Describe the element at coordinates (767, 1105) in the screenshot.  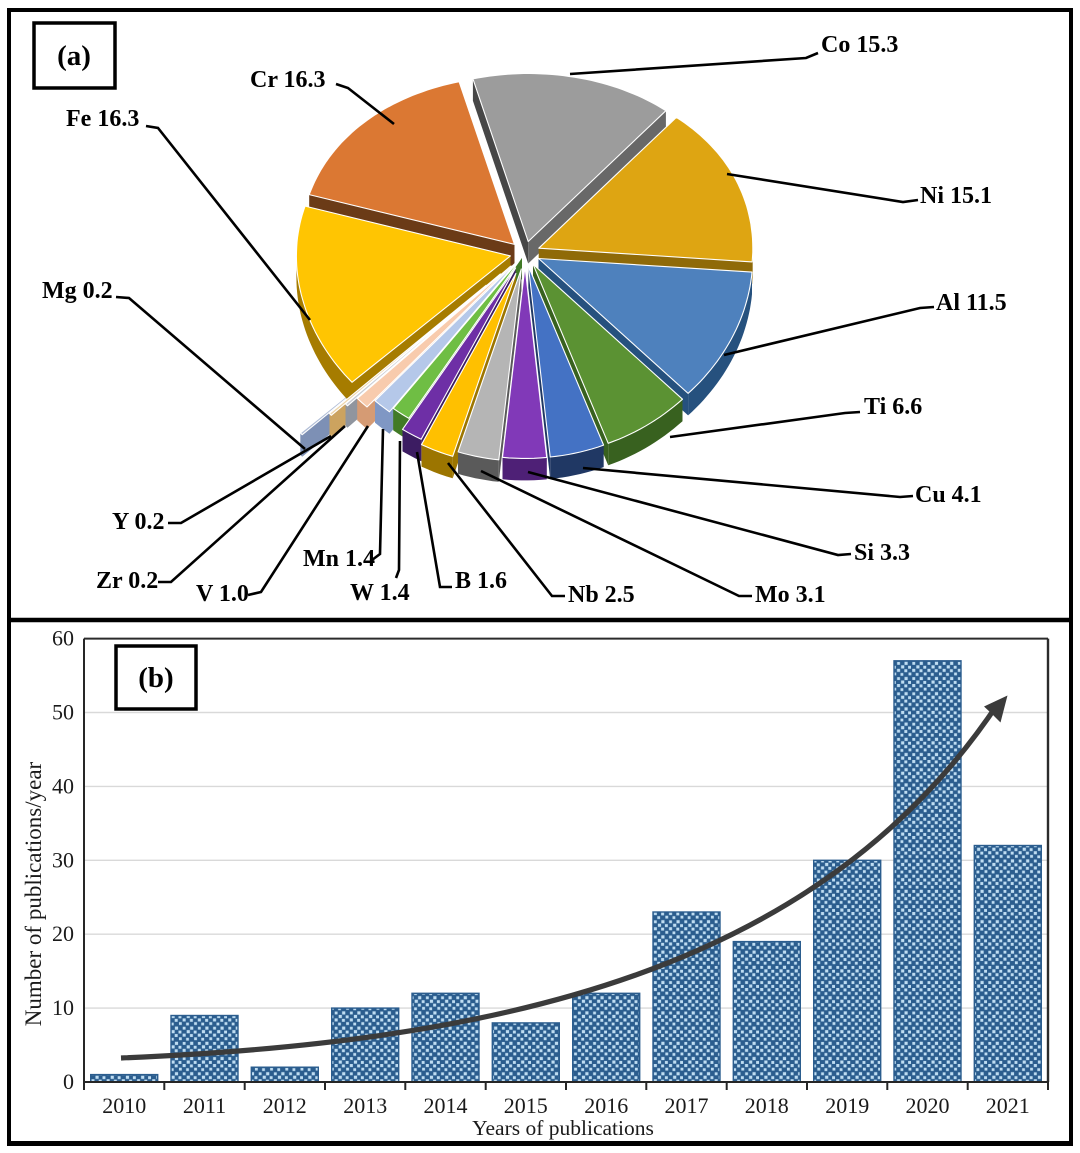
I see `svg-text: 2018` at that location.